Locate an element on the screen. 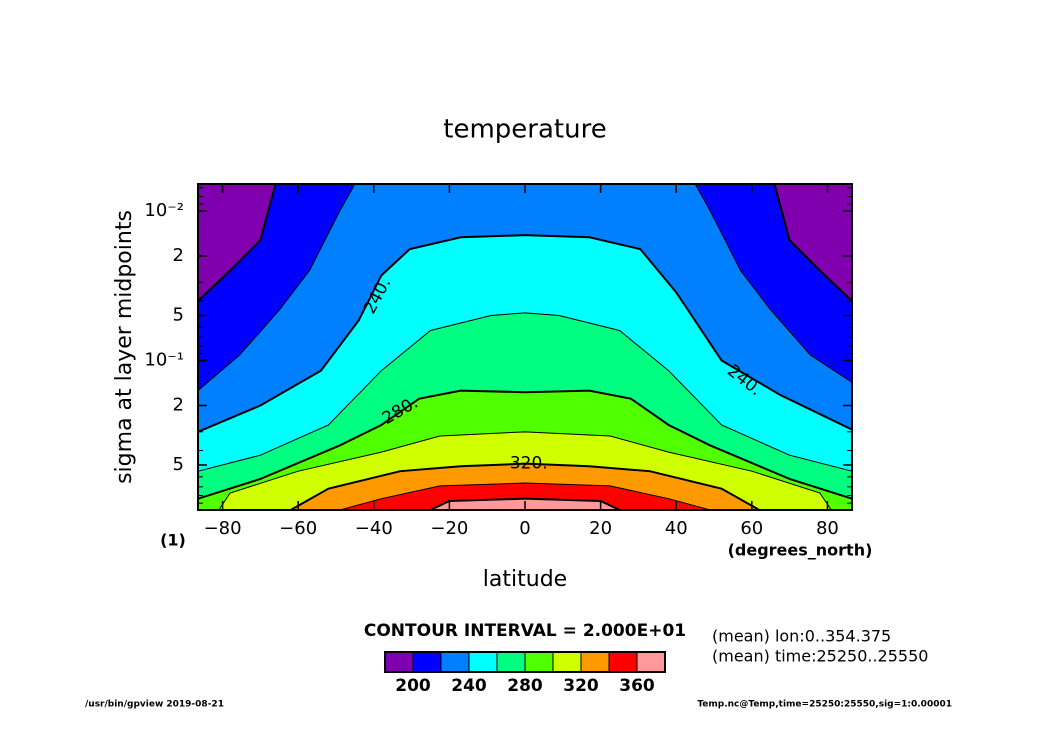 This screenshot has height=742, width=1050. colorbar-label: 240 is located at coordinates (469, 686).